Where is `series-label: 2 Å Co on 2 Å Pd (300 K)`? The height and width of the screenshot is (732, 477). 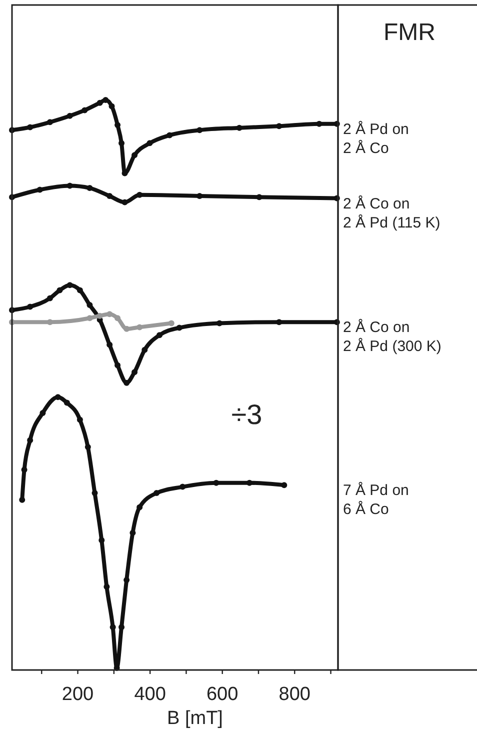
series-label: 2 Å Co on 2 Å Pd (300 K) is located at coordinates (392, 337).